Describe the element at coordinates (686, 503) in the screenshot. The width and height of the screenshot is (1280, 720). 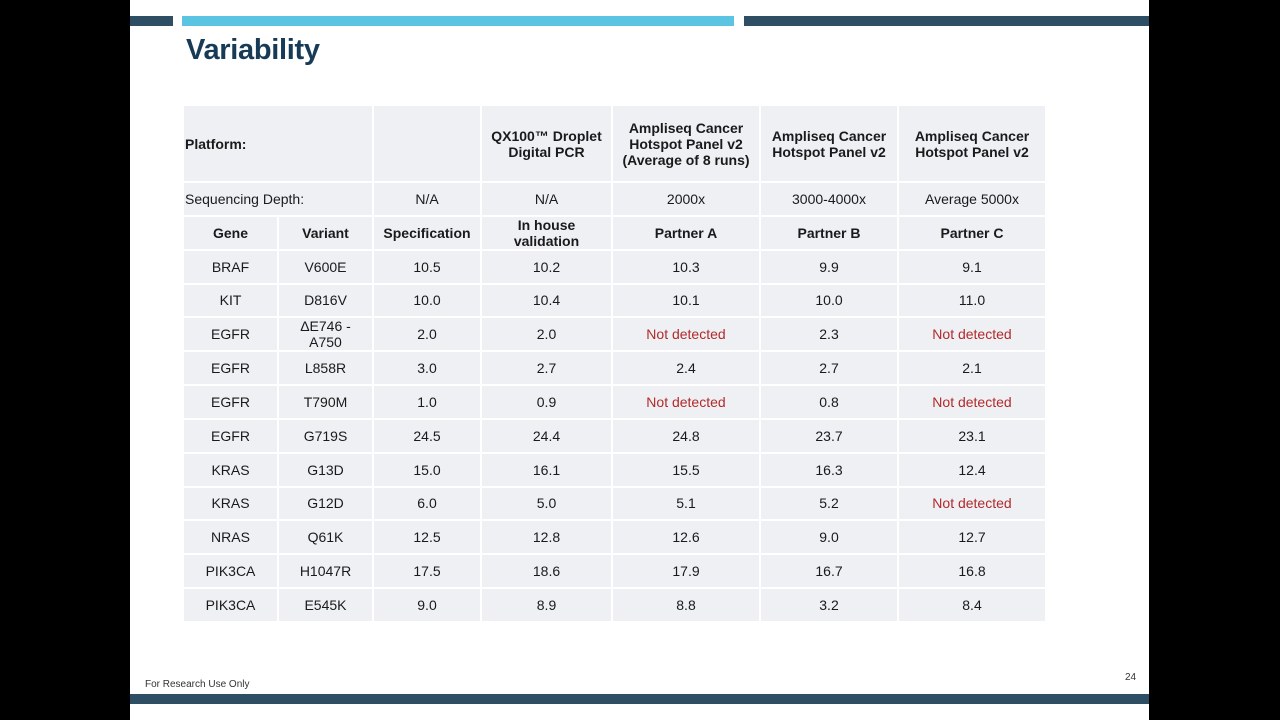
I see `table-cell: 5.1` at that location.